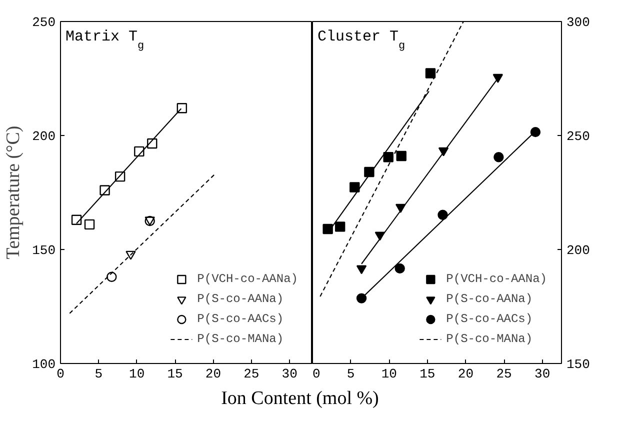 The width and height of the screenshot is (632, 421). What do you see at coordinates (578, 22) in the screenshot?
I see `y2-tick-label: 300` at bounding box center [578, 22].